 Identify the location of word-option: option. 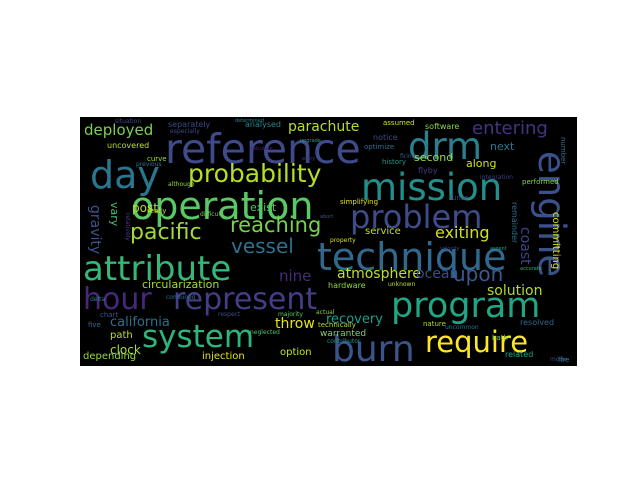
(296, 352).